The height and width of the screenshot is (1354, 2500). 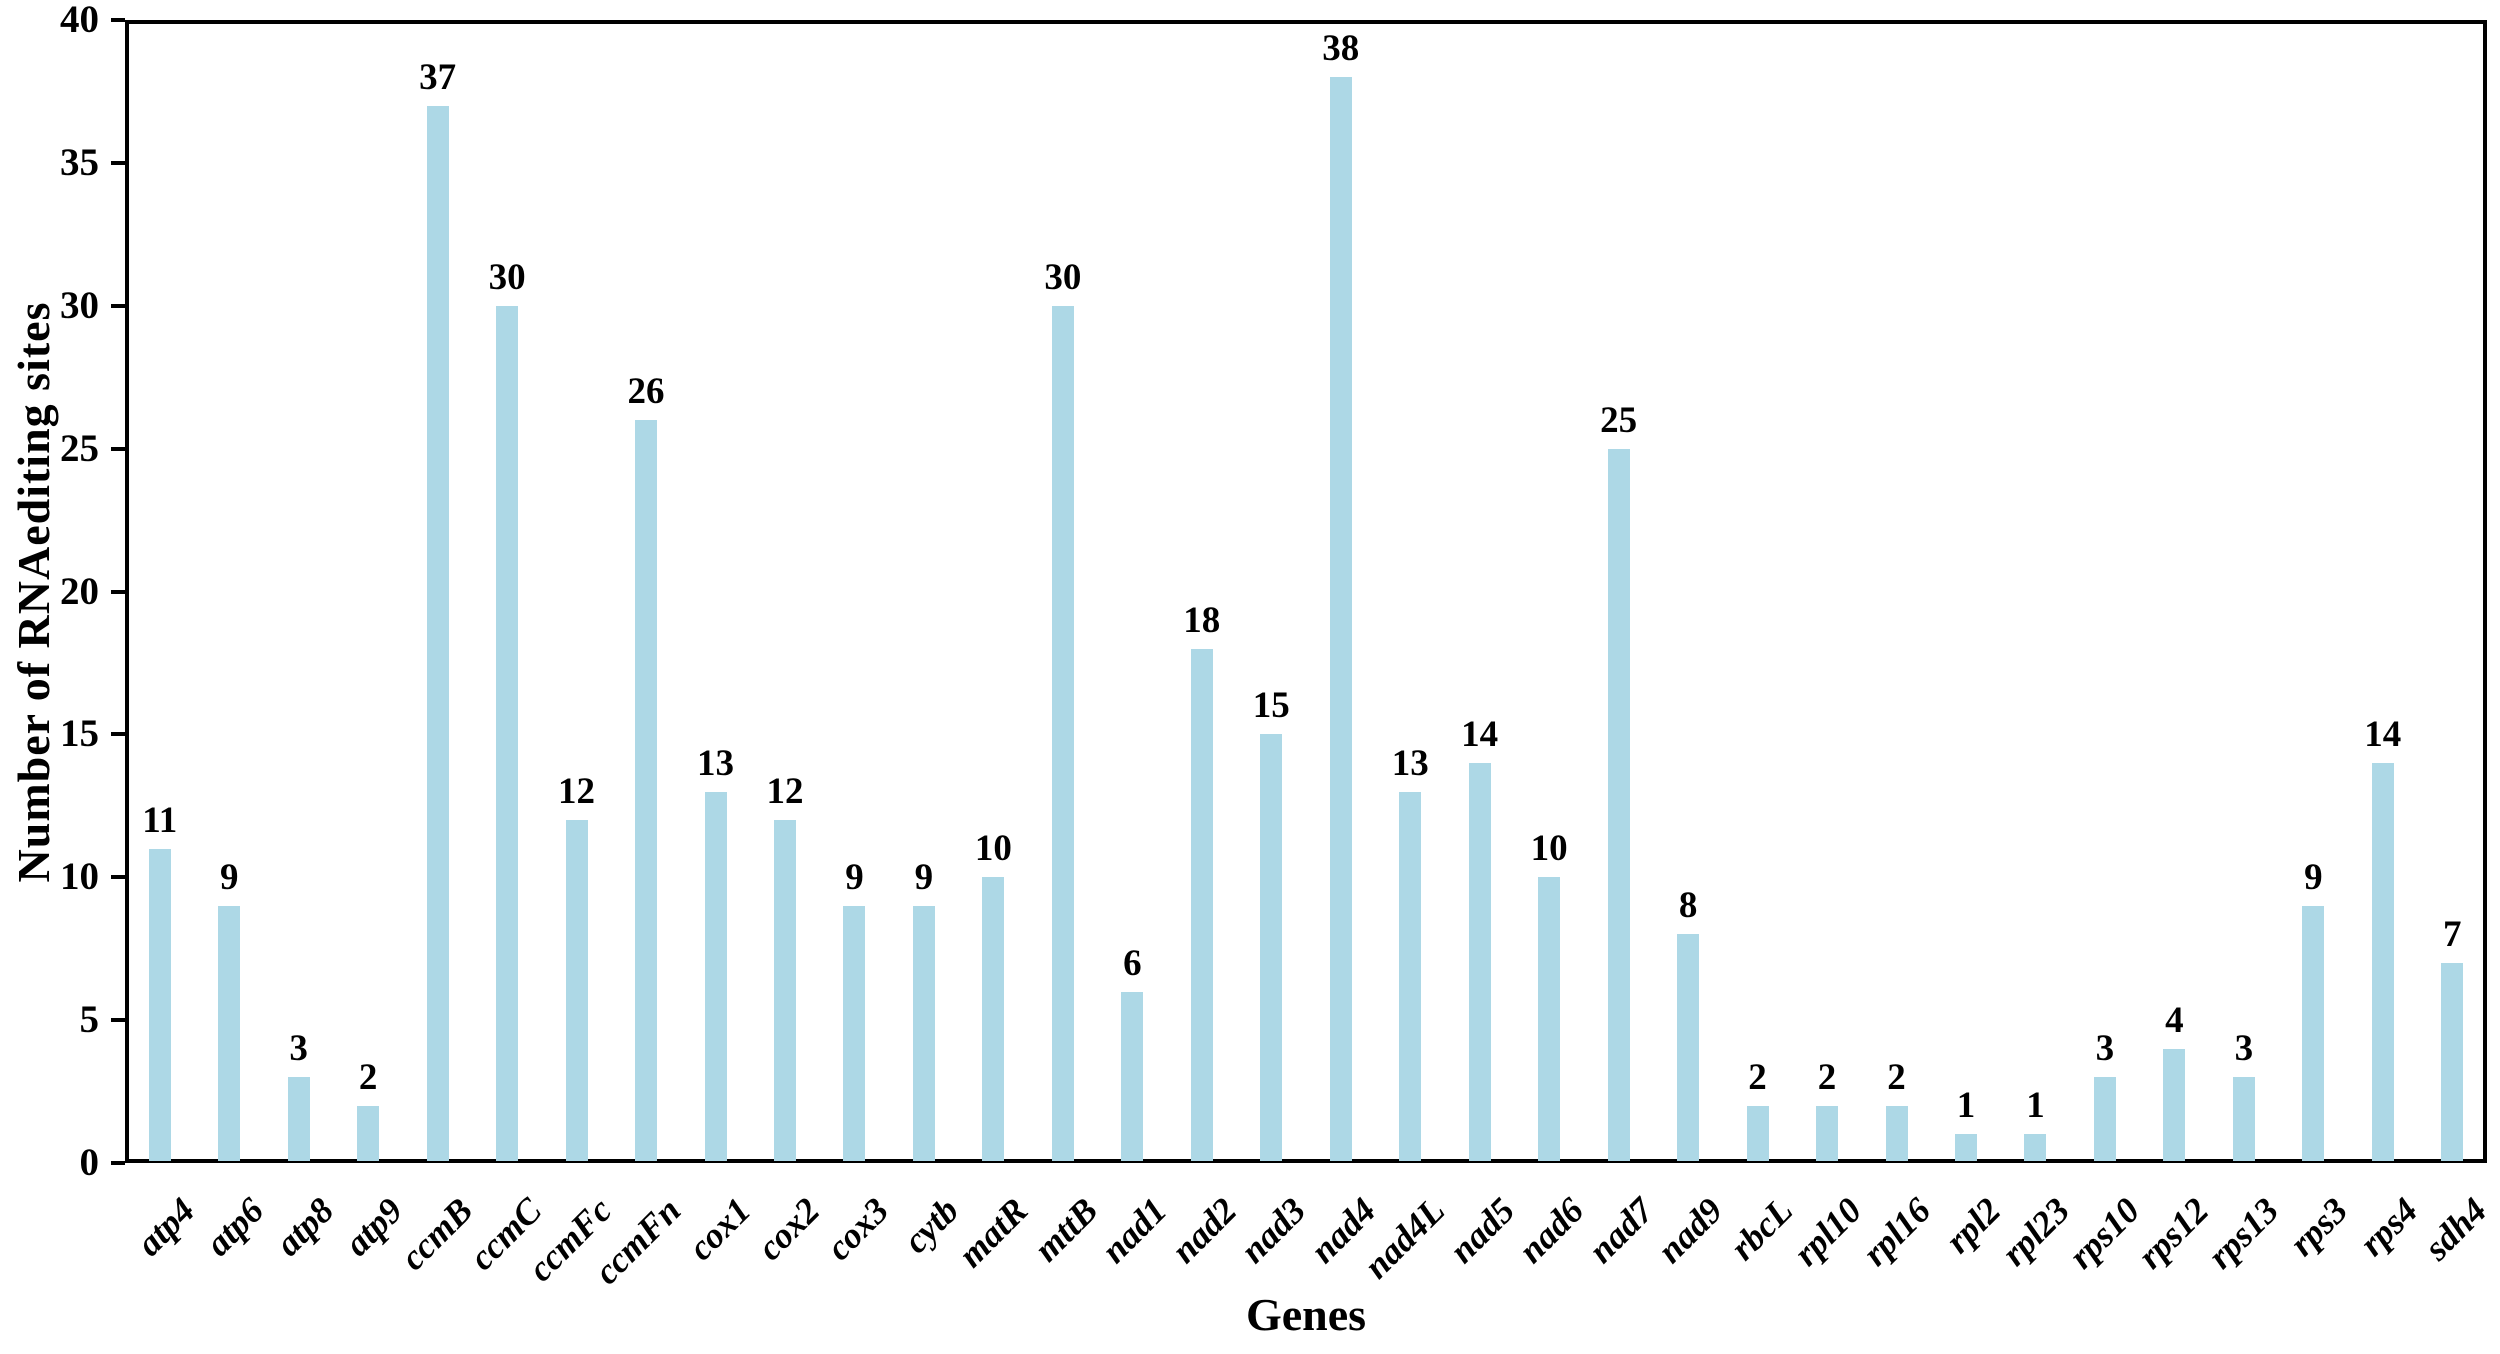 What do you see at coordinates (2174, 1020) in the screenshot?
I see `bar-value-label: 4` at bounding box center [2174, 1020].